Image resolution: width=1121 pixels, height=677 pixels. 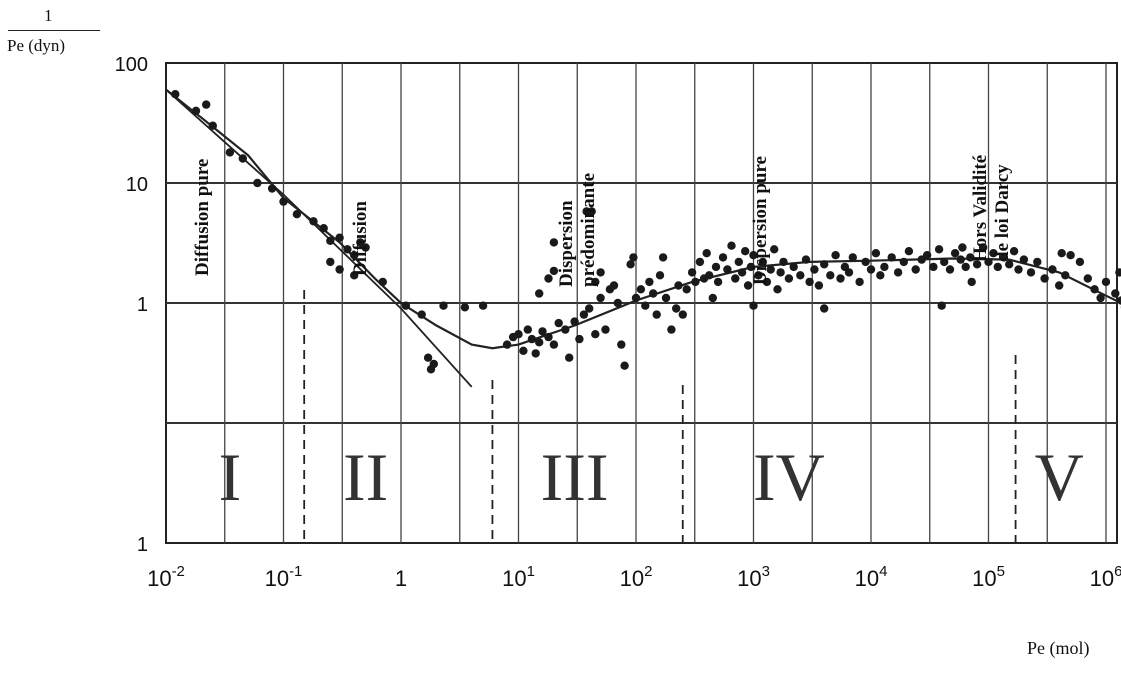 What do you see at coordinates (753, 577) in the screenshot?
I see `x-tick-label: 10³` at bounding box center [753, 577].